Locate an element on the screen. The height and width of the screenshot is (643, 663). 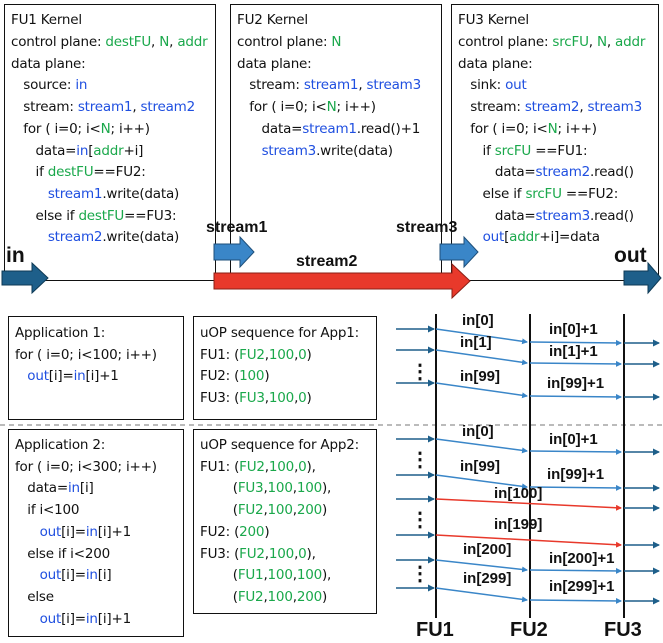
code-line: FU3: (FU3,100,0) is located at coordinates (279, 399).